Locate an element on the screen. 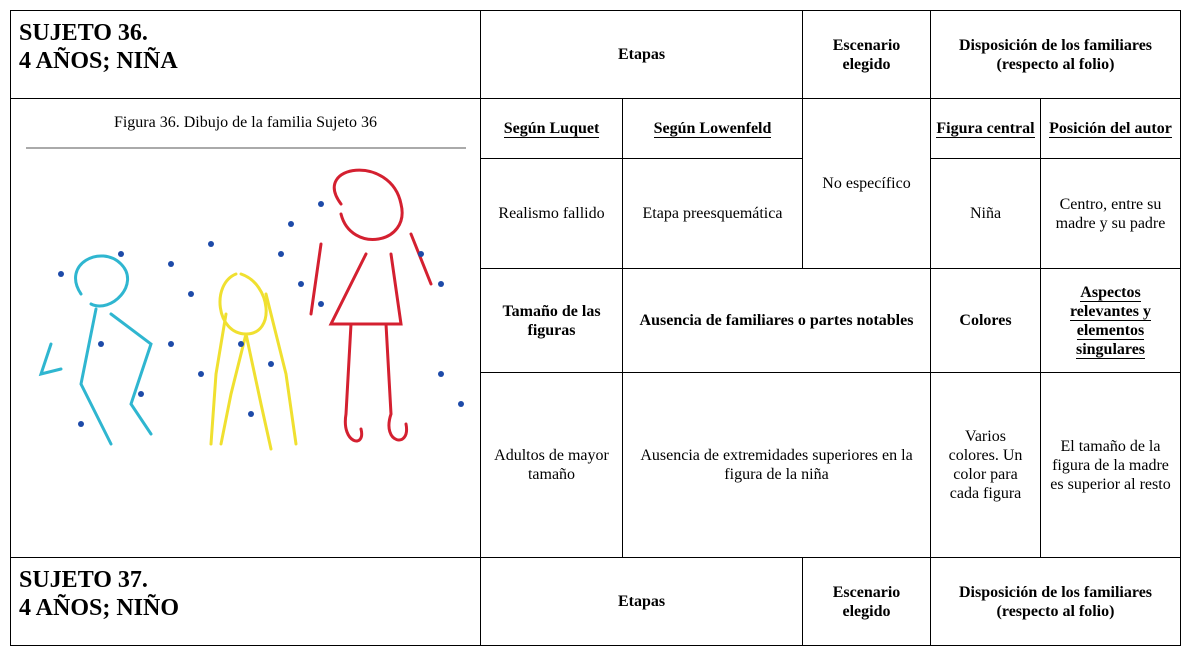 The width and height of the screenshot is (1190, 647). header-text: Figura central is located at coordinates (985, 129).